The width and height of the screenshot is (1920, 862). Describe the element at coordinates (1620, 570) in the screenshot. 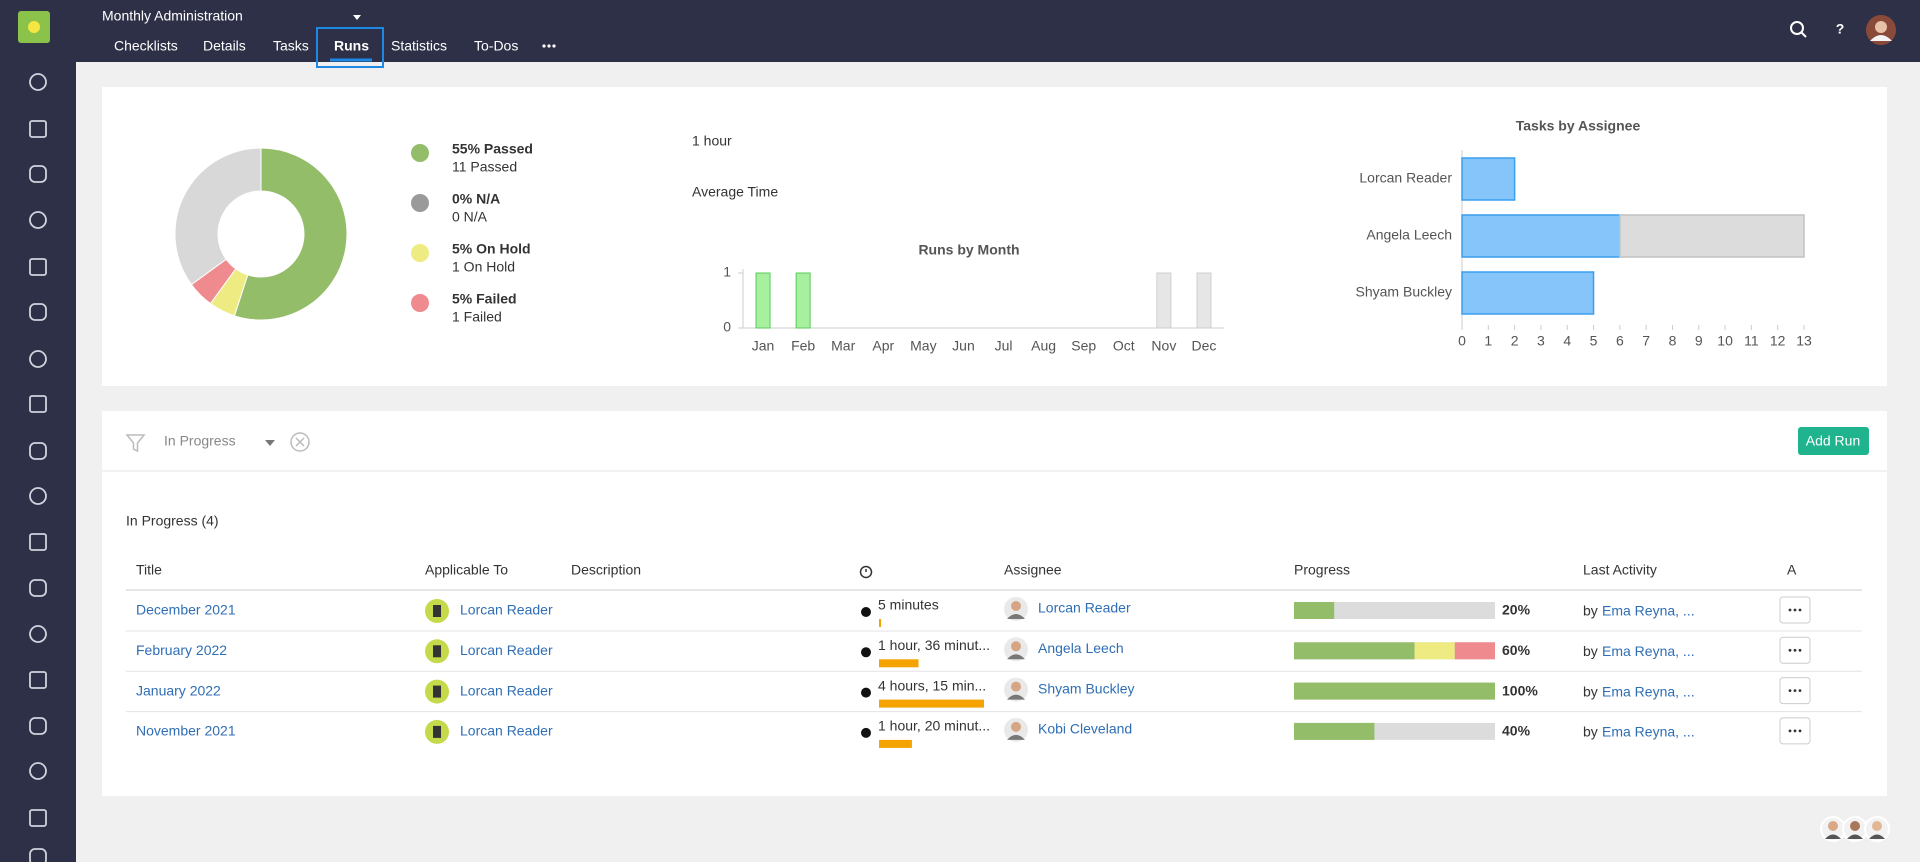

I see `column-header: Last Activity` at that location.